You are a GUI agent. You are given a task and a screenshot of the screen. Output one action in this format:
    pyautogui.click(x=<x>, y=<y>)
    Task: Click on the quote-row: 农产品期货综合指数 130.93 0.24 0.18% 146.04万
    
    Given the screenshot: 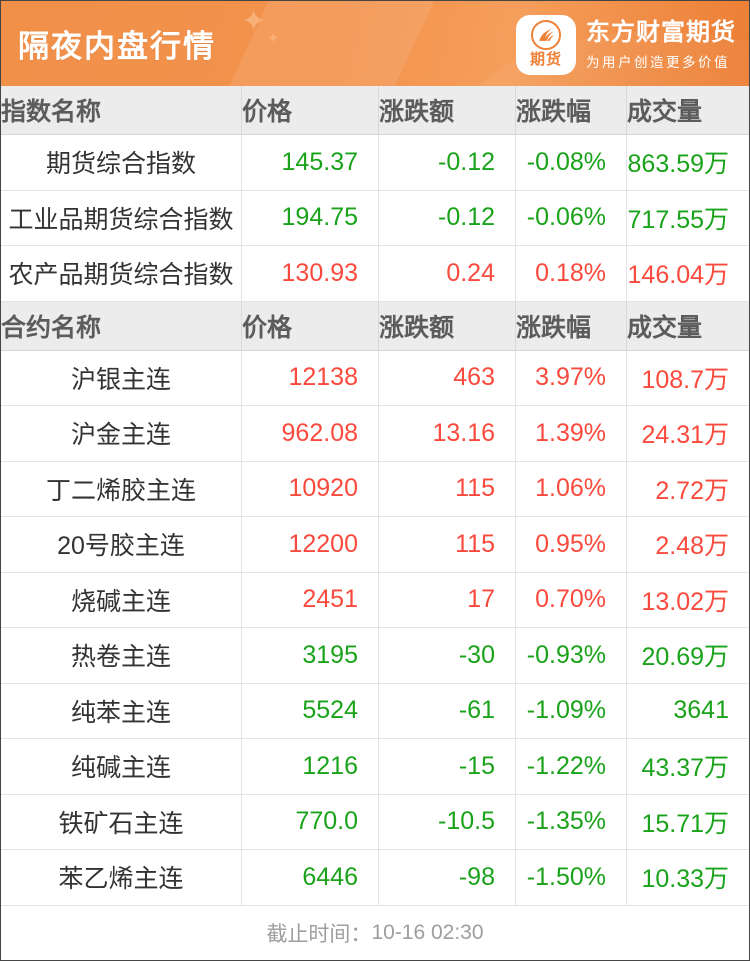 What is the action you would take?
    pyautogui.click(x=375, y=274)
    